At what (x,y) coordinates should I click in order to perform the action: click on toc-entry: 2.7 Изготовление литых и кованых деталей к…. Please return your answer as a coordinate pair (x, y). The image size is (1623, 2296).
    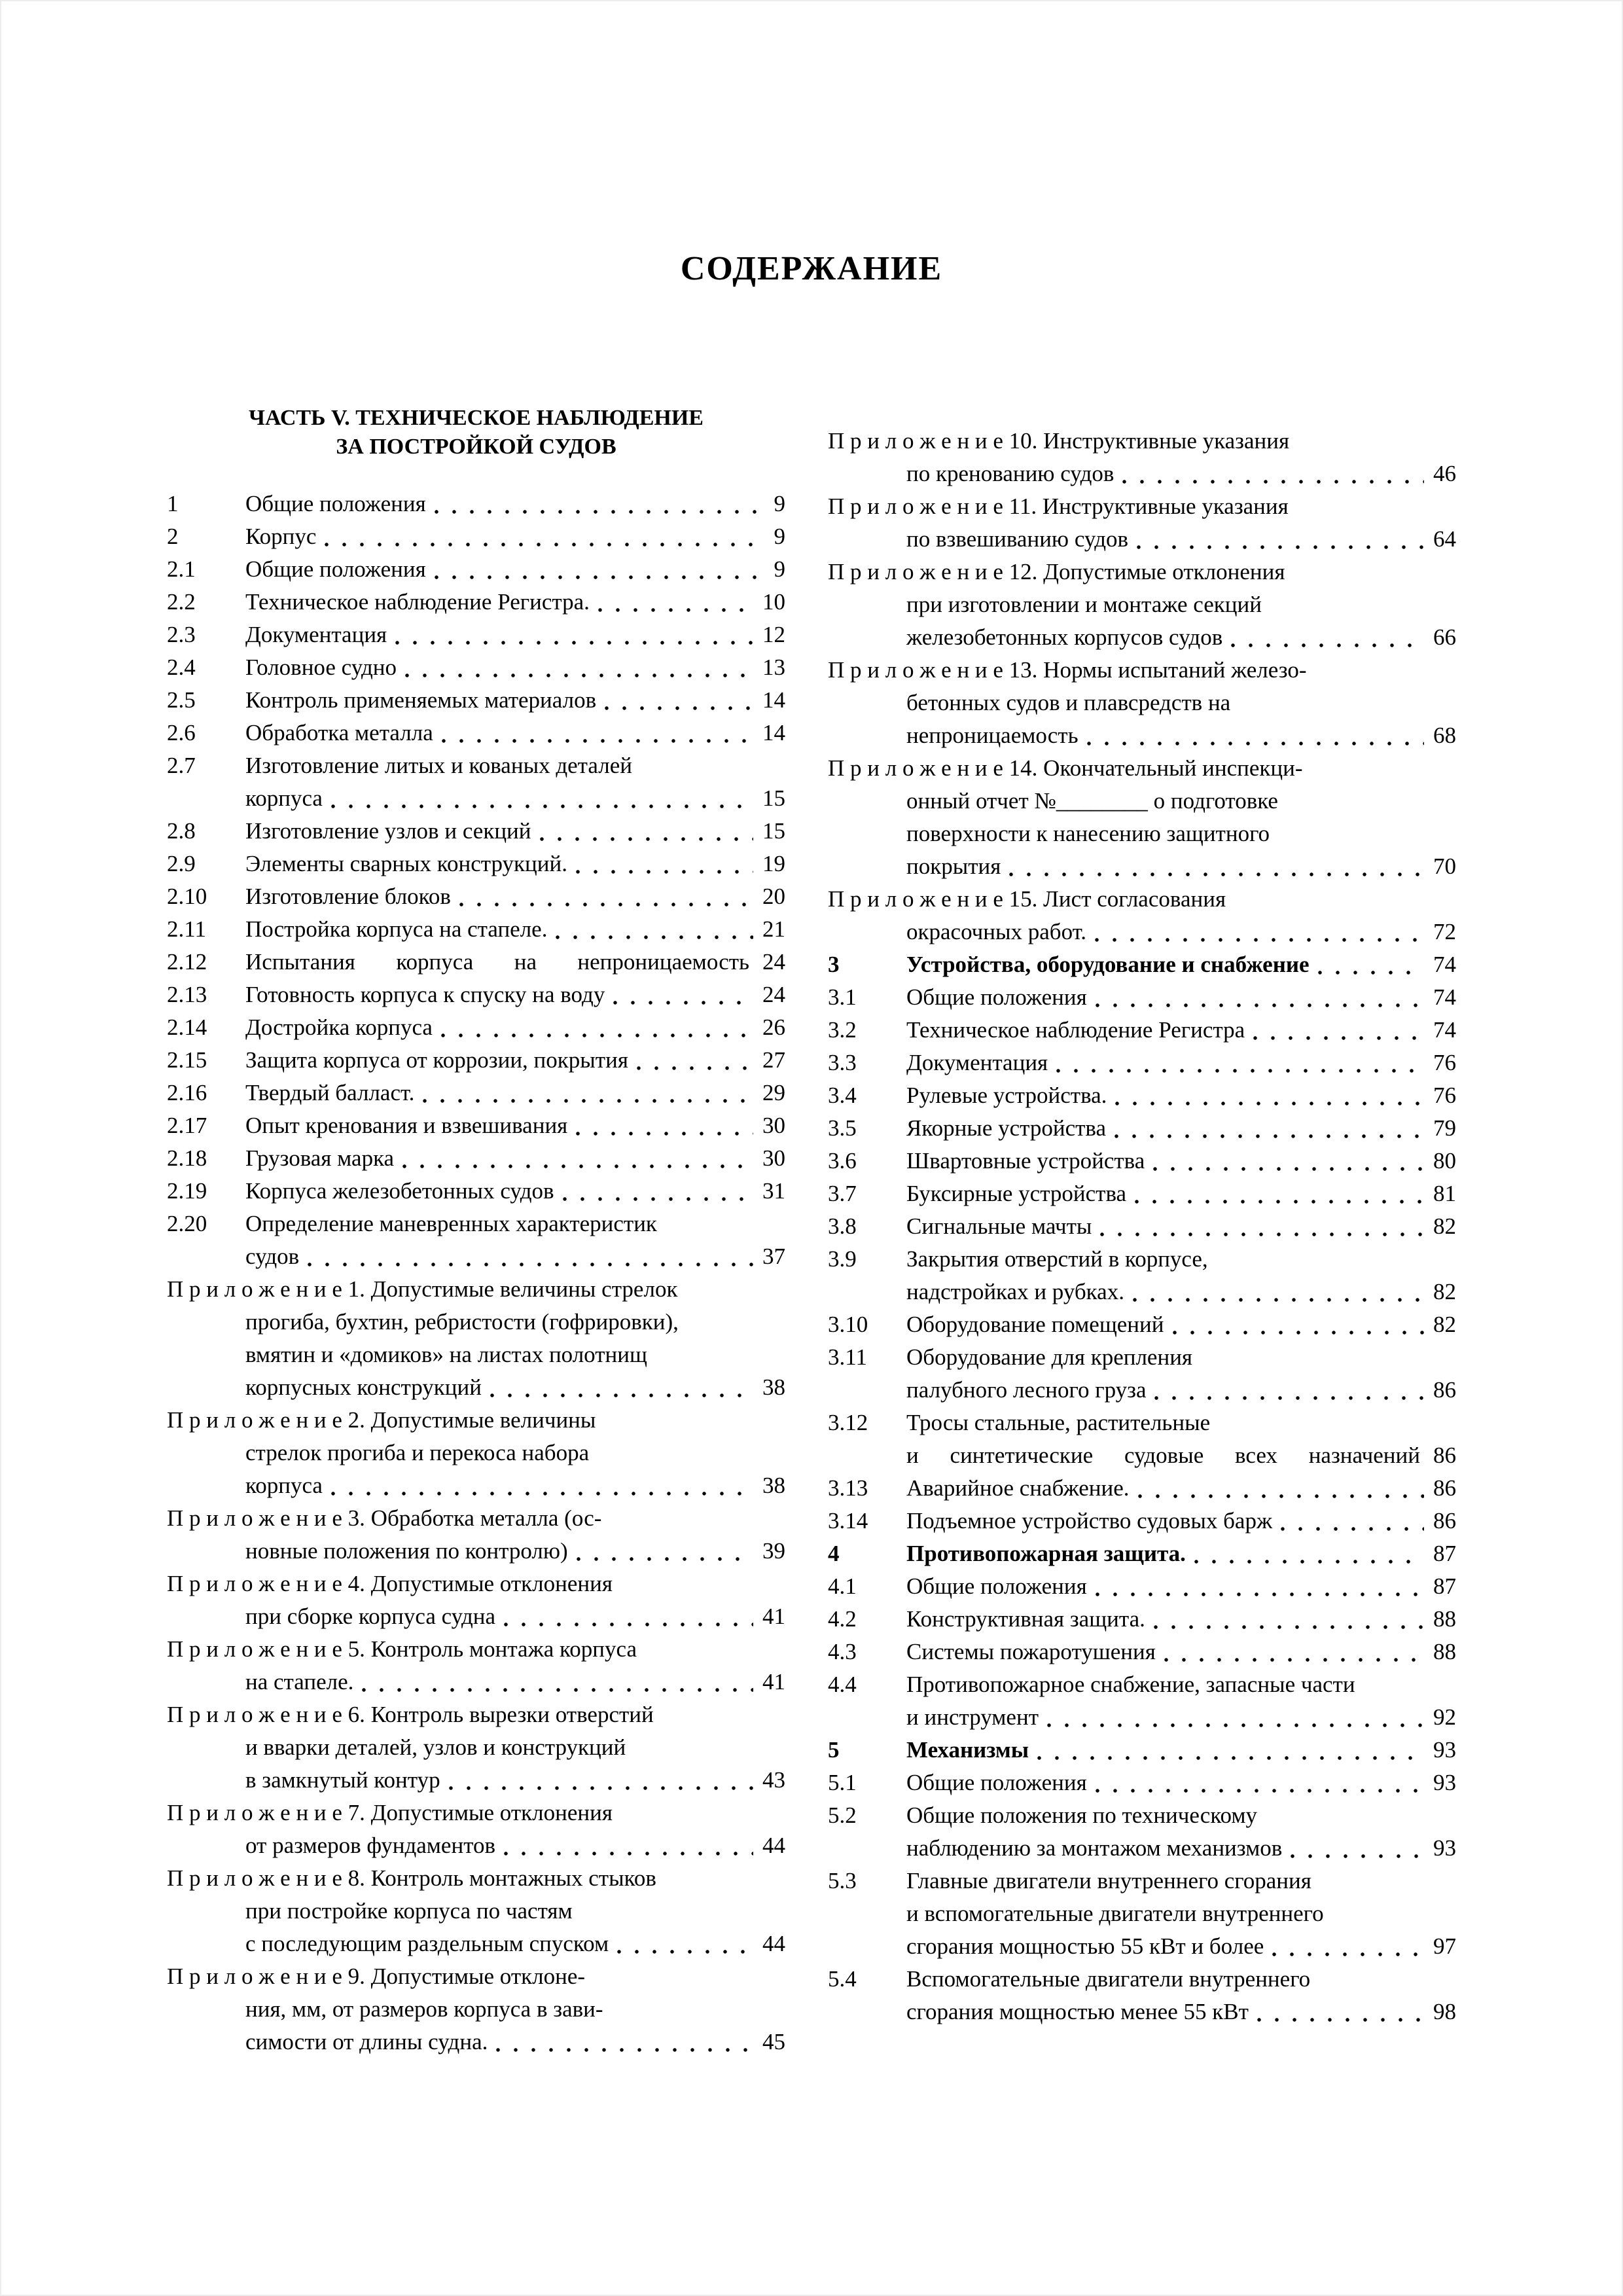
    Looking at the image, I should click on (476, 782).